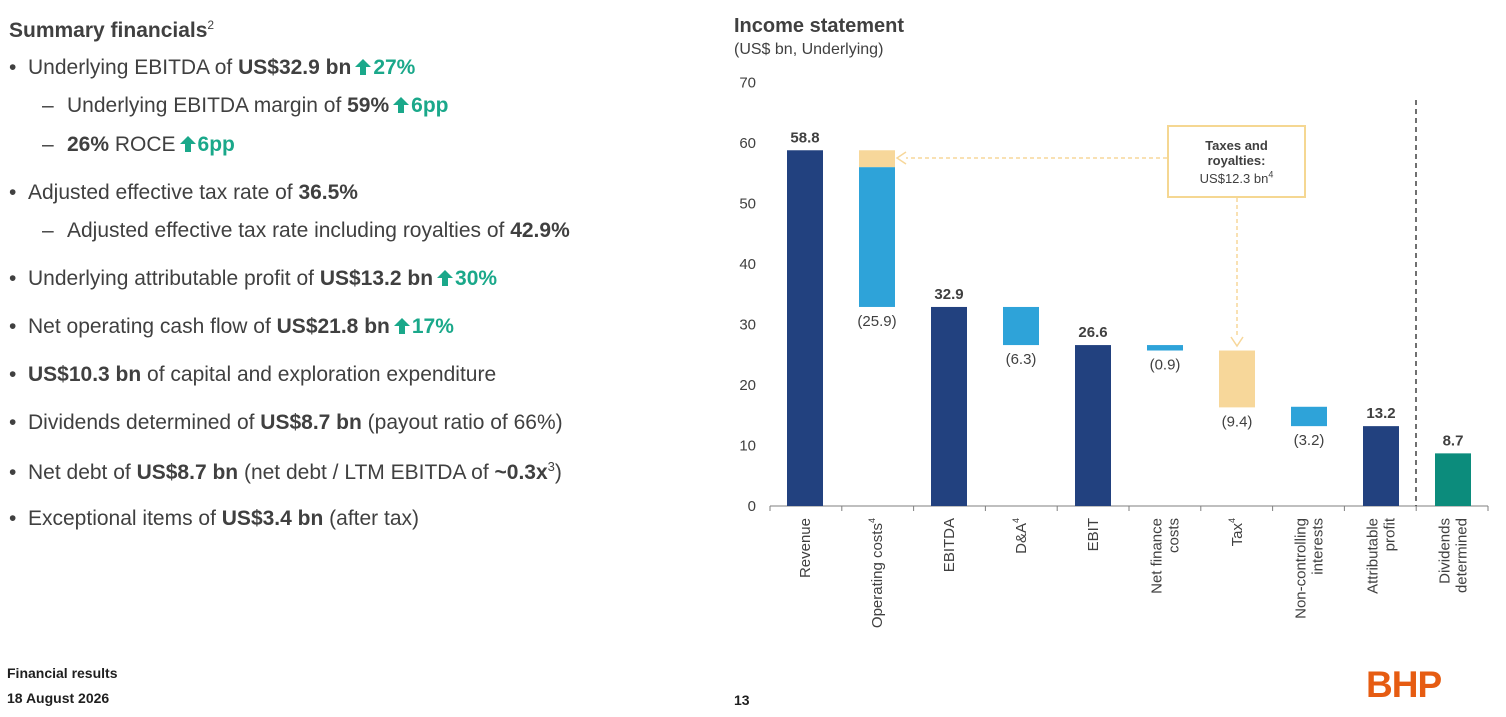  I want to click on category-label: Operating costs4, so click(876, 573).